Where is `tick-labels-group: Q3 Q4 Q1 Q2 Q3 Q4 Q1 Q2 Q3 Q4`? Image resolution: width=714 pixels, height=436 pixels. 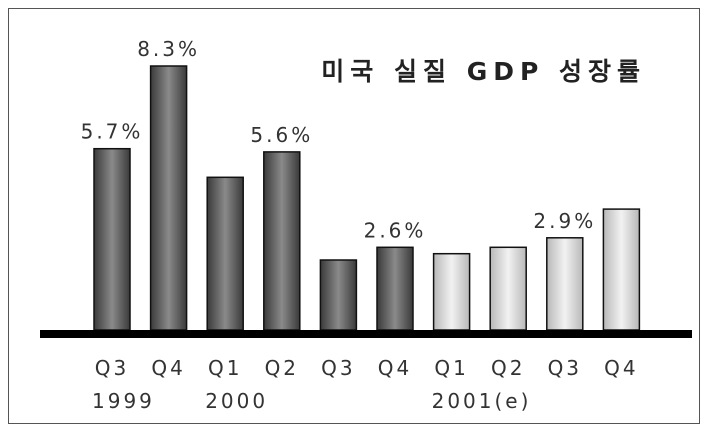
tick-labels-group: Q3 Q4 Q1 Q2 Q3 Q4 Q1 Q2 Q3 Q4 is located at coordinates (366, 368).